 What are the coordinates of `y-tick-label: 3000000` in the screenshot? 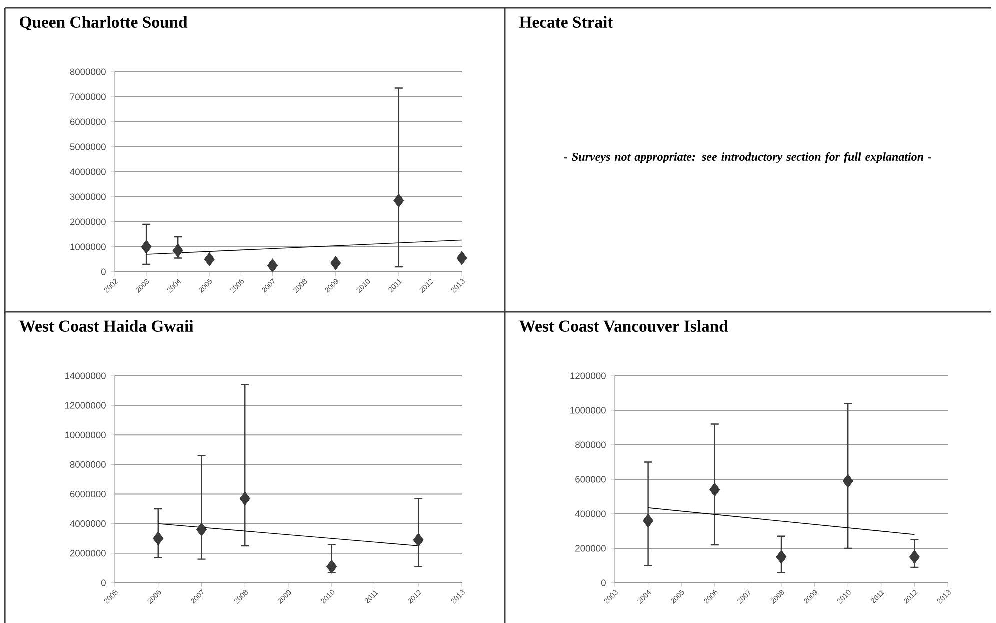 It's located at (88, 197).